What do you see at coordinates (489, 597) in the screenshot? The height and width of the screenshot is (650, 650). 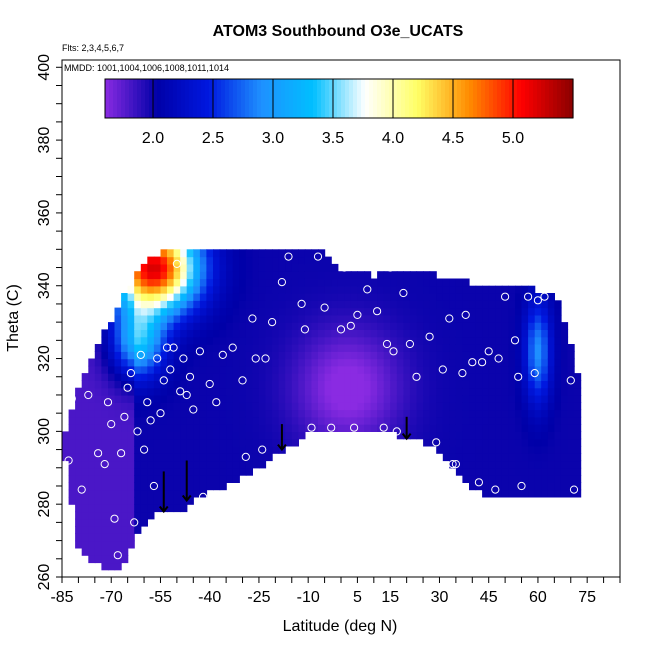 I see `x-tick-label: 45` at bounding box center [489, 597].